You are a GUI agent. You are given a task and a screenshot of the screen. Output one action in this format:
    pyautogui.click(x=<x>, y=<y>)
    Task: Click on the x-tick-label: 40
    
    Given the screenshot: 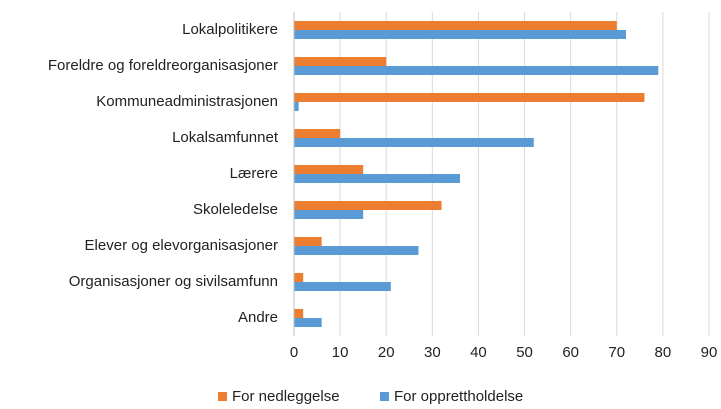 What is the action you would take?
    pyautogui.click(x=478, y=352)
    